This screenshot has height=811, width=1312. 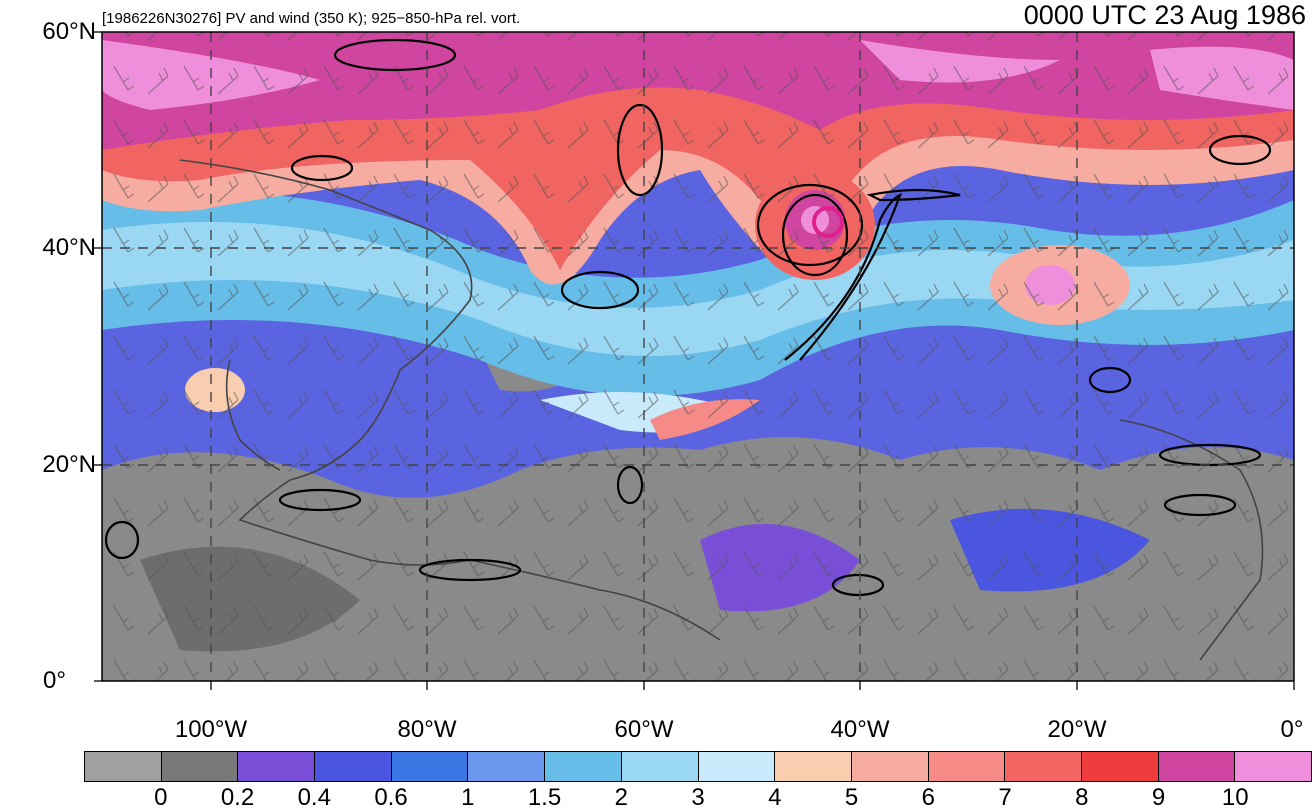 What do you see at coordinates (1082, 797) in the screenshot?
I see `colorbar-tick-label: 8` at bounding box center [1082, 797].